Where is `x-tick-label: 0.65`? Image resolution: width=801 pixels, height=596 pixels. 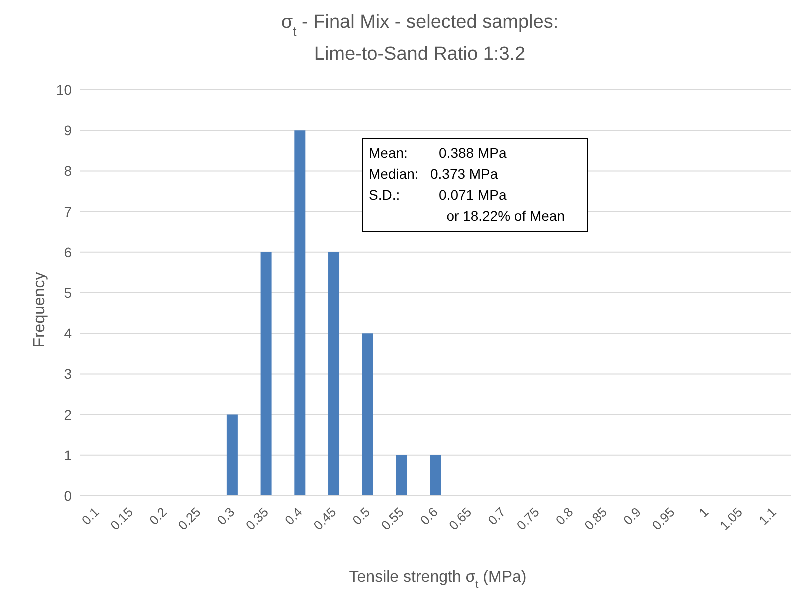
x-tick-label: 0.65 is located at coordinates (460, 519).